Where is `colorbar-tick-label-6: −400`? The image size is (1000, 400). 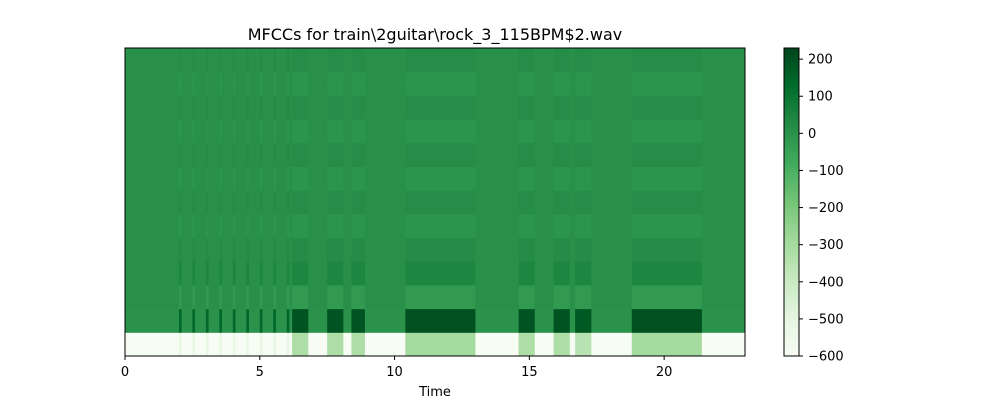 colorbar-tick-label-6: −400 is located at coordinates (826, 282).